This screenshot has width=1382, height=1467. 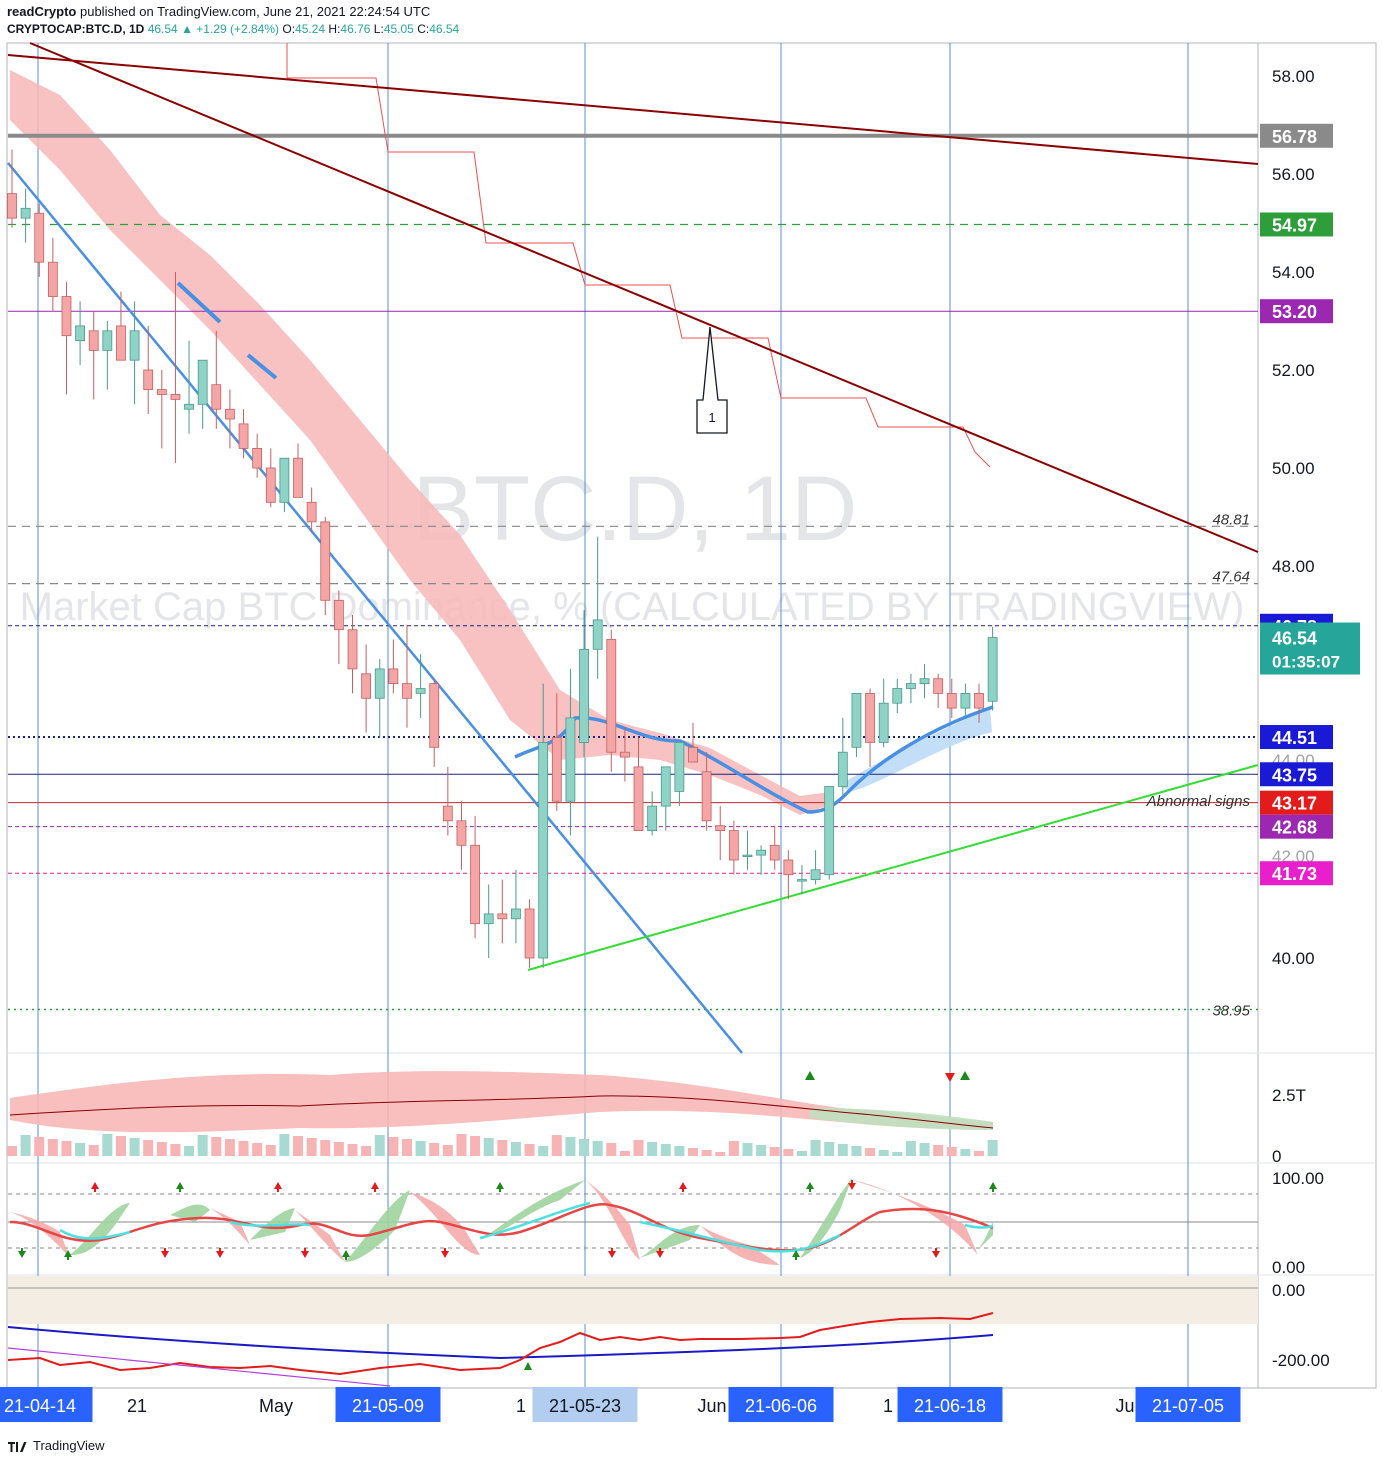 I want to click on osc-green-fill, so click(x=532, y=1210).